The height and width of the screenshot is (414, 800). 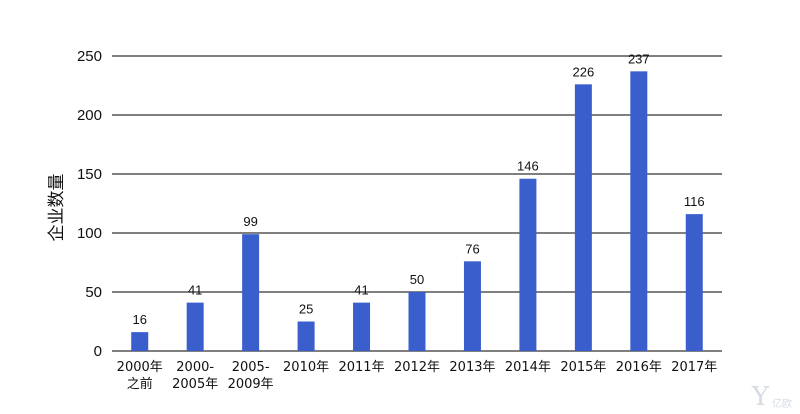 I want to click on x-tick-label-line: 2010年, so click(x=306, y=367).